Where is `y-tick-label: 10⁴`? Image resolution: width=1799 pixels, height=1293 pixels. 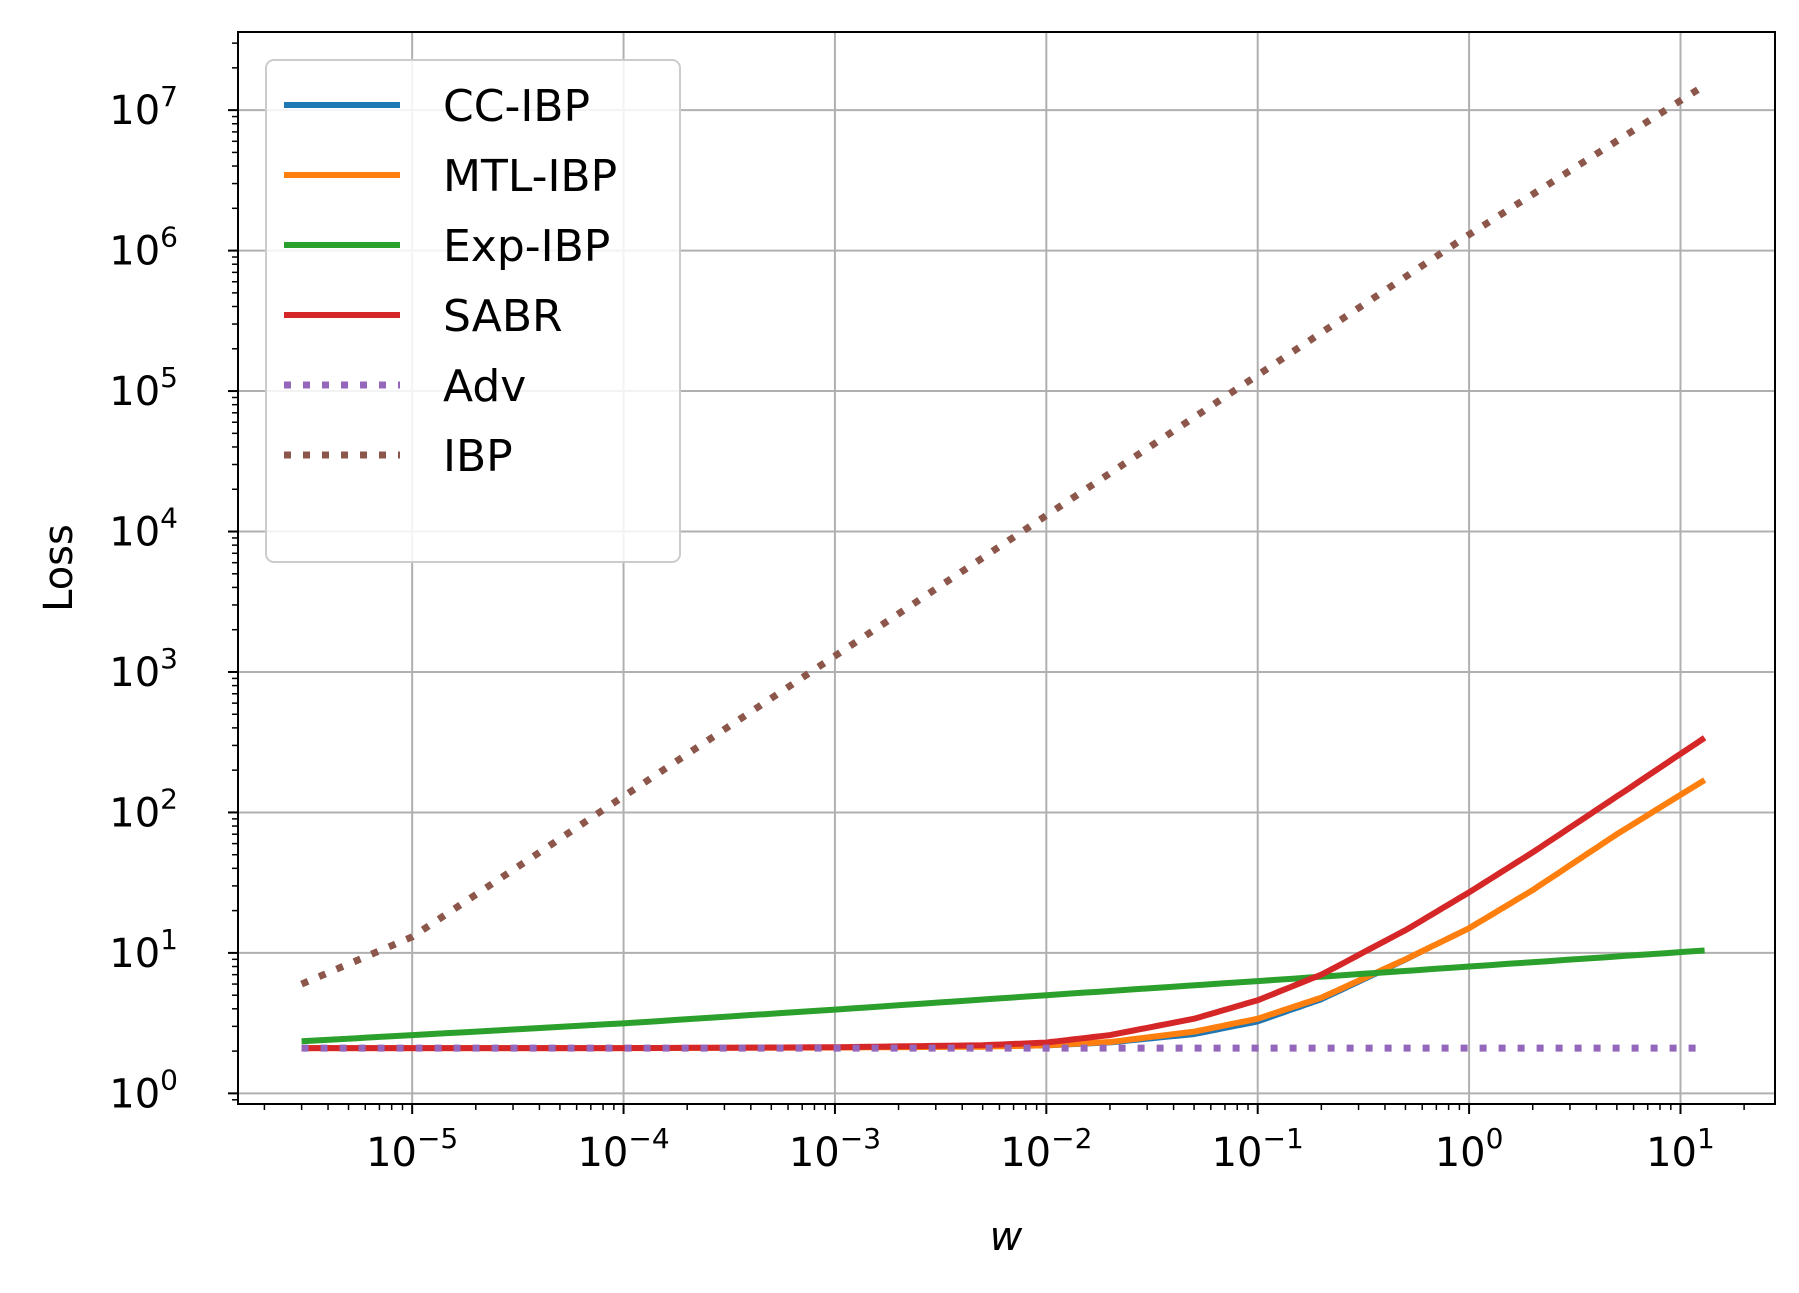
y-tick-label: 10⁴ is located at coordinates (143, 529).